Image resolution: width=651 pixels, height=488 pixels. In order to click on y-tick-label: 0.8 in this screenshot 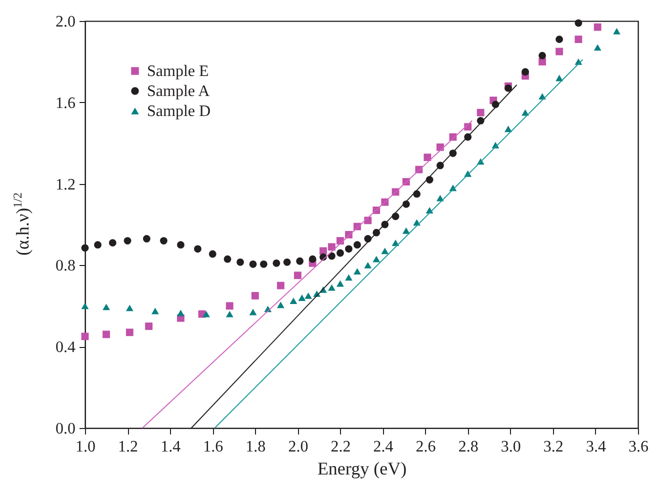, I will do `click(66, 266)`.